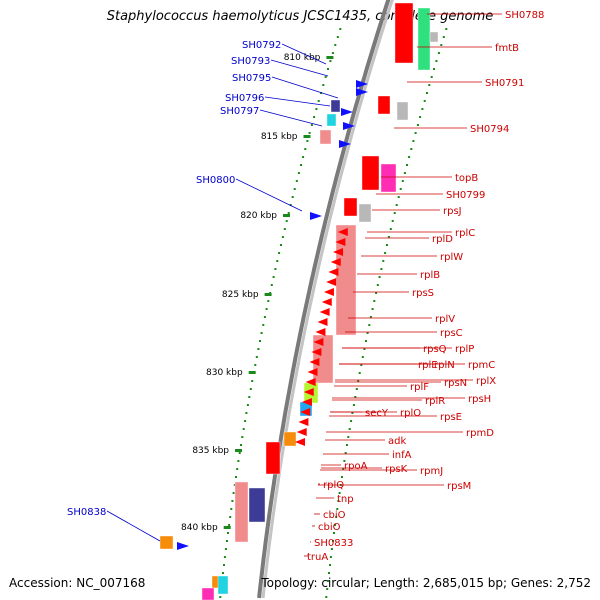 This screenshot has width=600, height=600. Describe the element at coordinates (302, 58) in the screenshot. I see `position-label: 810 kbp` at that location.